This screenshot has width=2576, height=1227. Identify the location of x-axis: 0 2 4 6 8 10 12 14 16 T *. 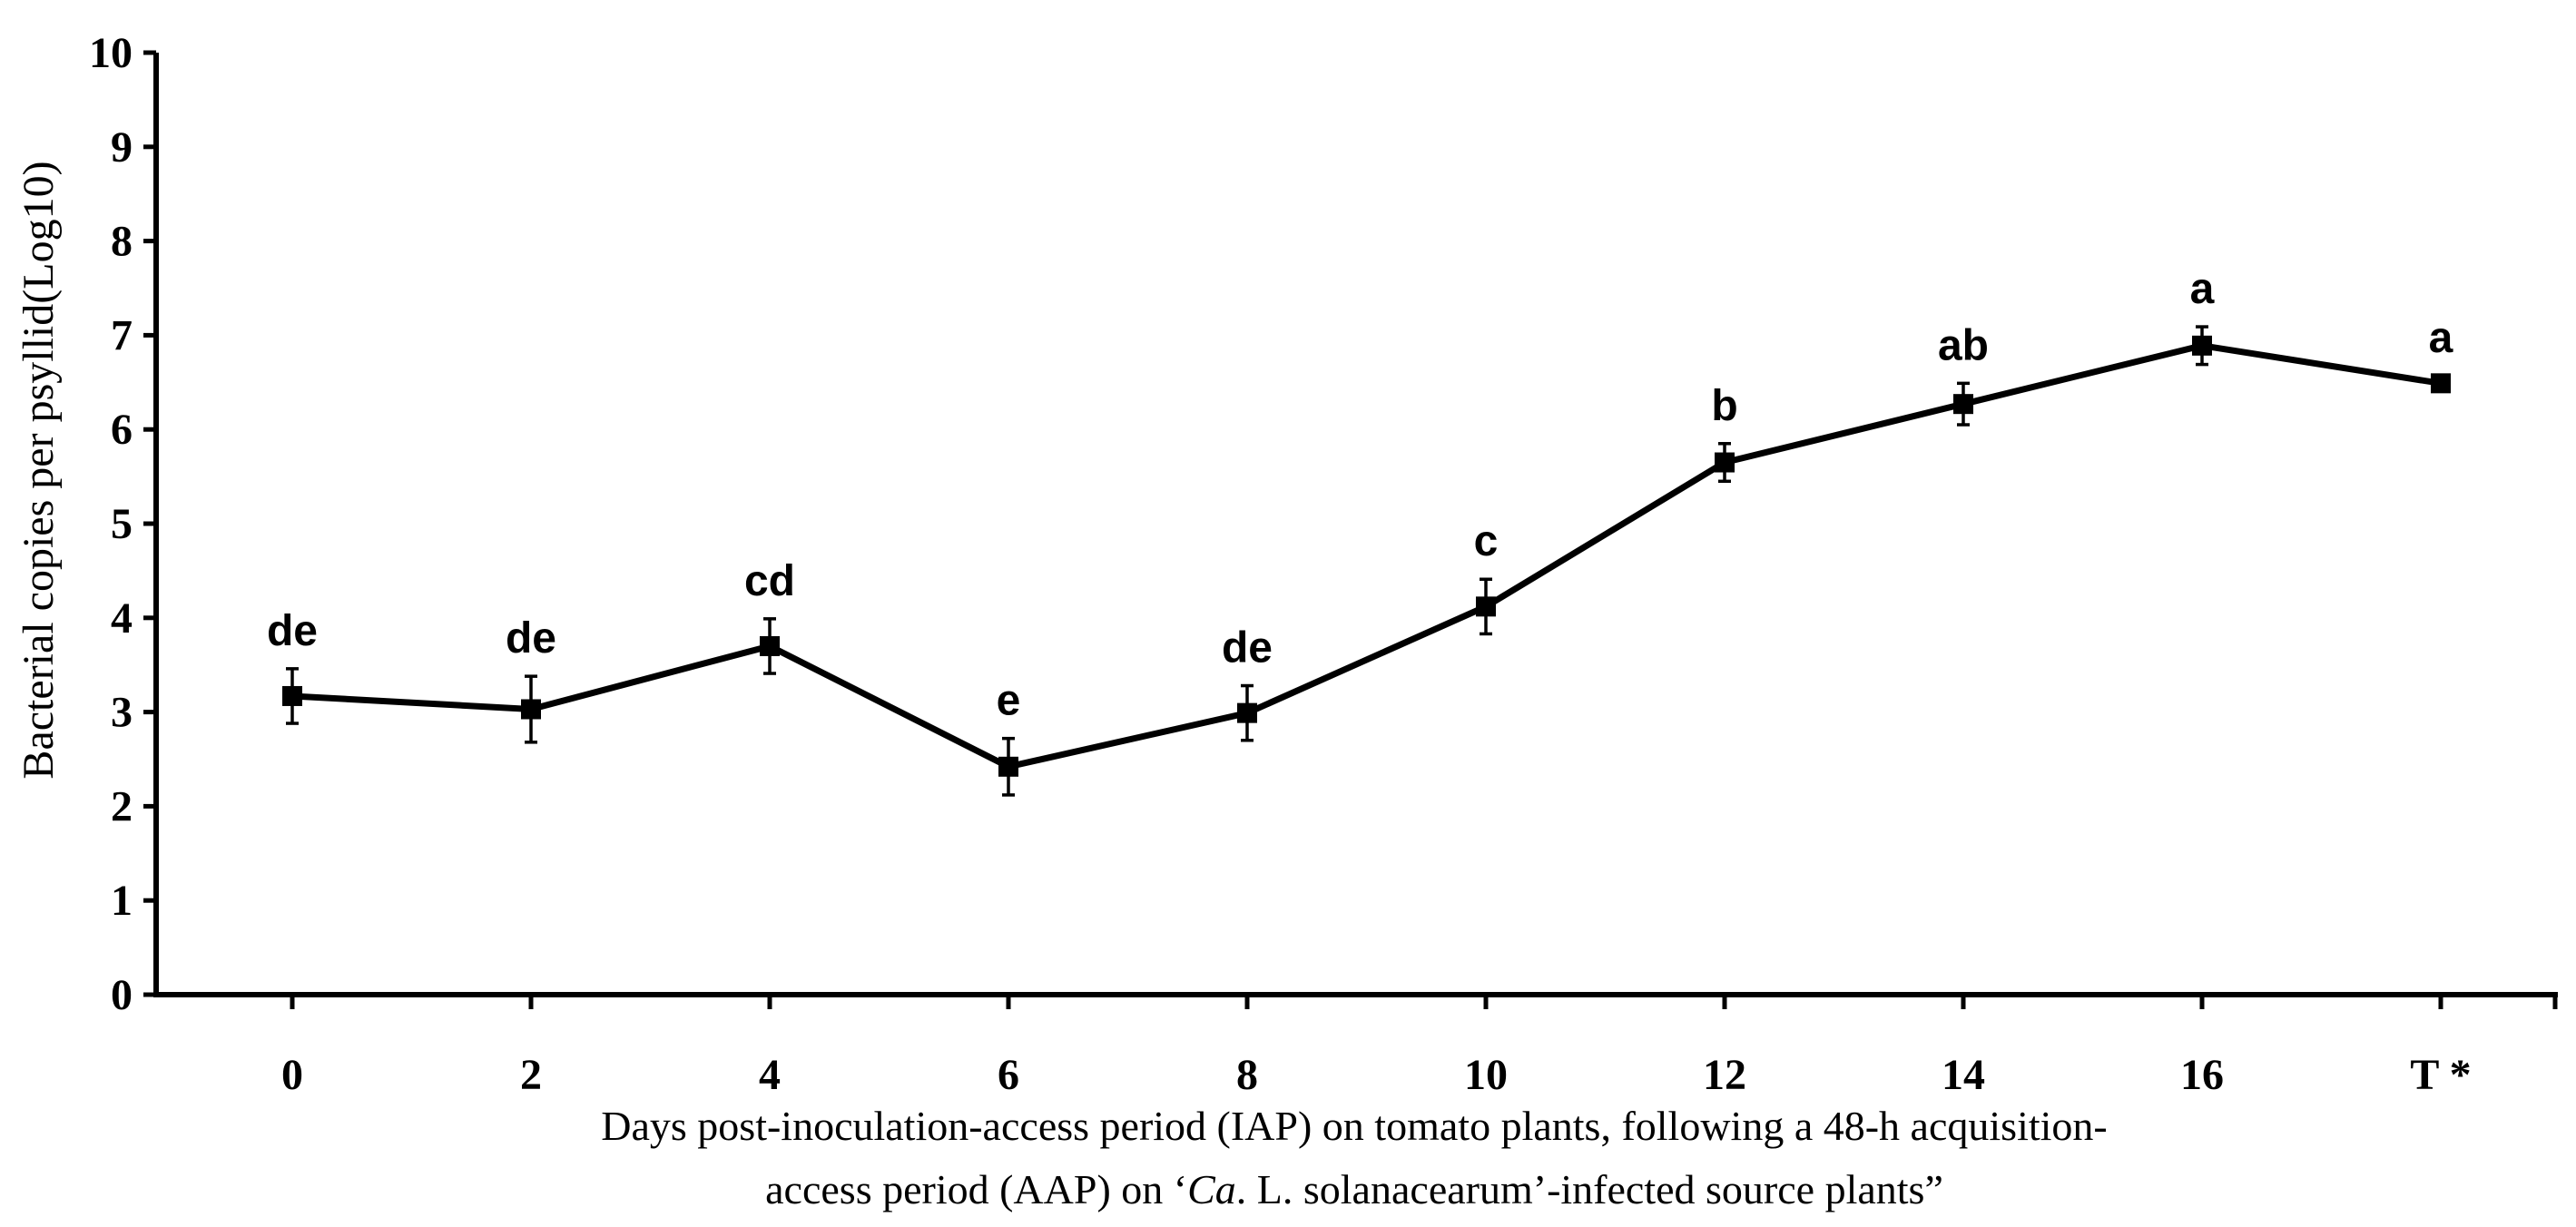
(1355, 1045).